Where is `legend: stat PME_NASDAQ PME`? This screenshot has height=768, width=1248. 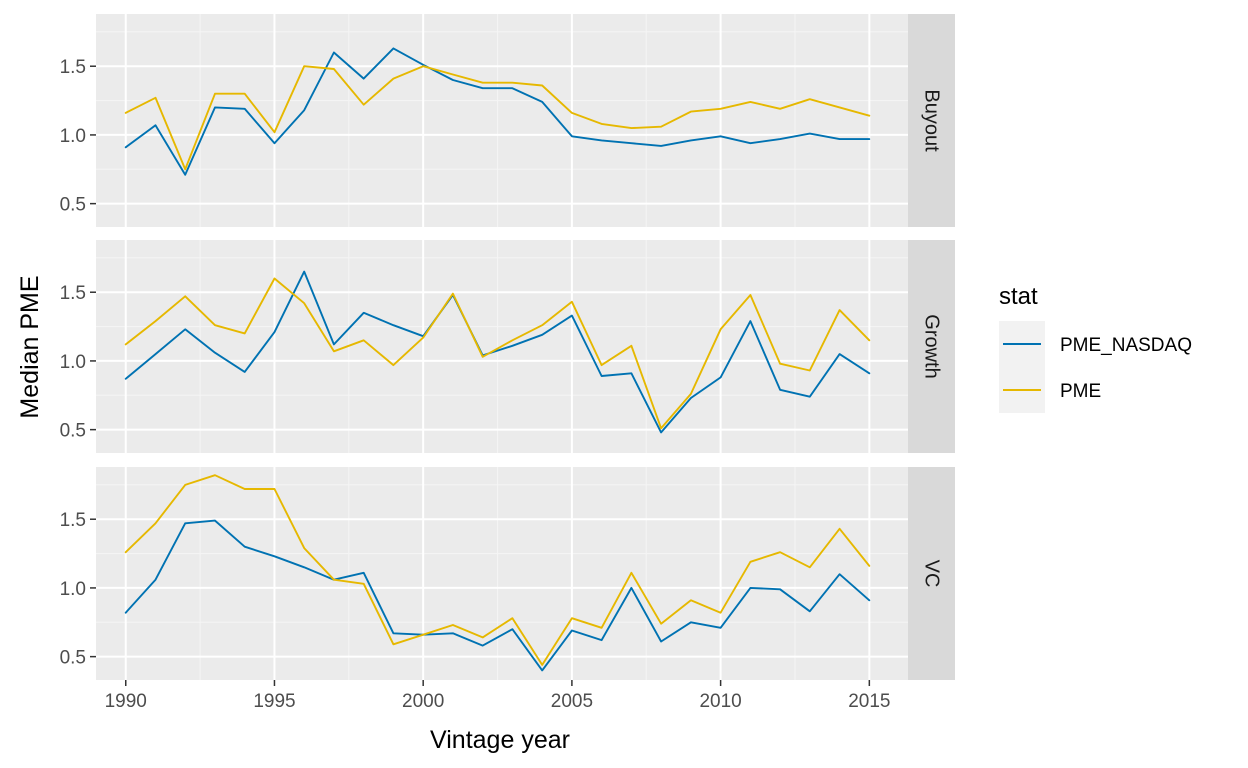
legend: stat PME_NASDAQ PME is located at coordinates (1095, 348).